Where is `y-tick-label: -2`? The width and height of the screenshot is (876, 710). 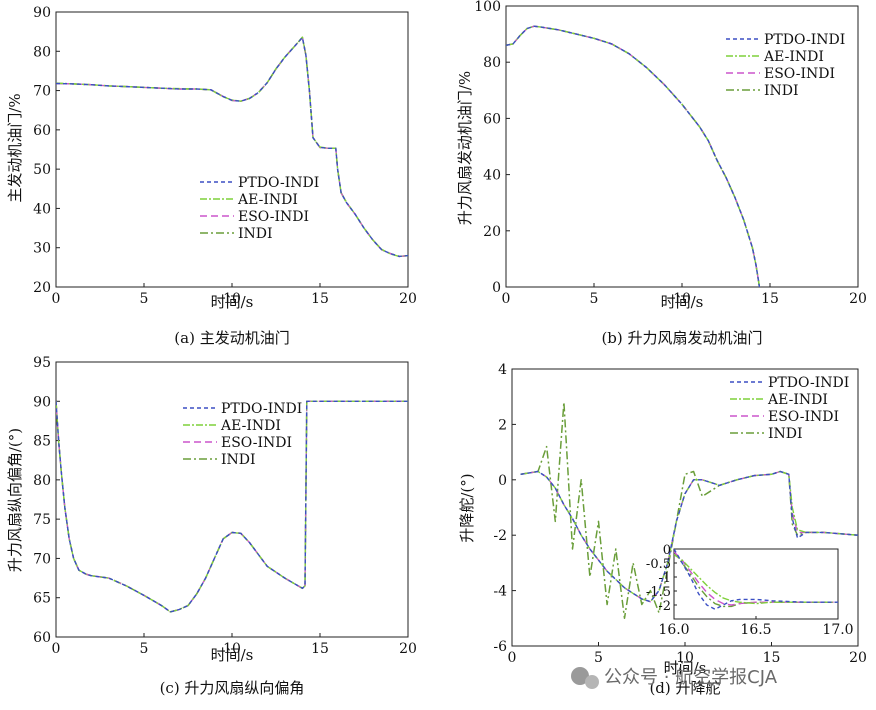
y-tick-label: -2 is located at coordinates (500, 536).